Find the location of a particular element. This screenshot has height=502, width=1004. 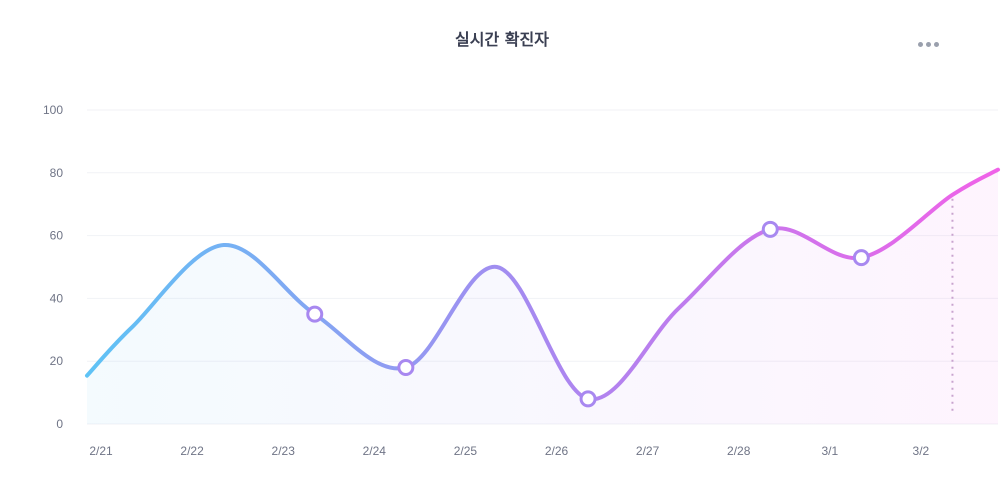

x-tick-label: 2/25 is located at coordinates (466, 451).